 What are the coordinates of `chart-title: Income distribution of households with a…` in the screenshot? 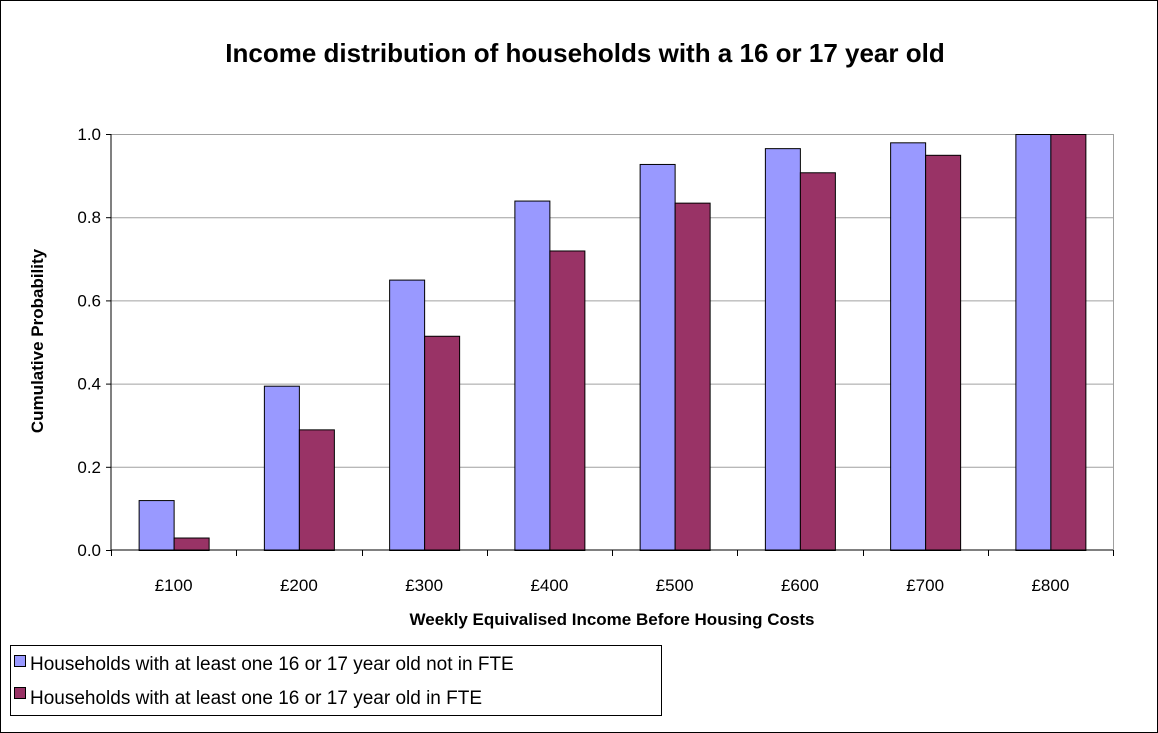 It's located at (584, 53).